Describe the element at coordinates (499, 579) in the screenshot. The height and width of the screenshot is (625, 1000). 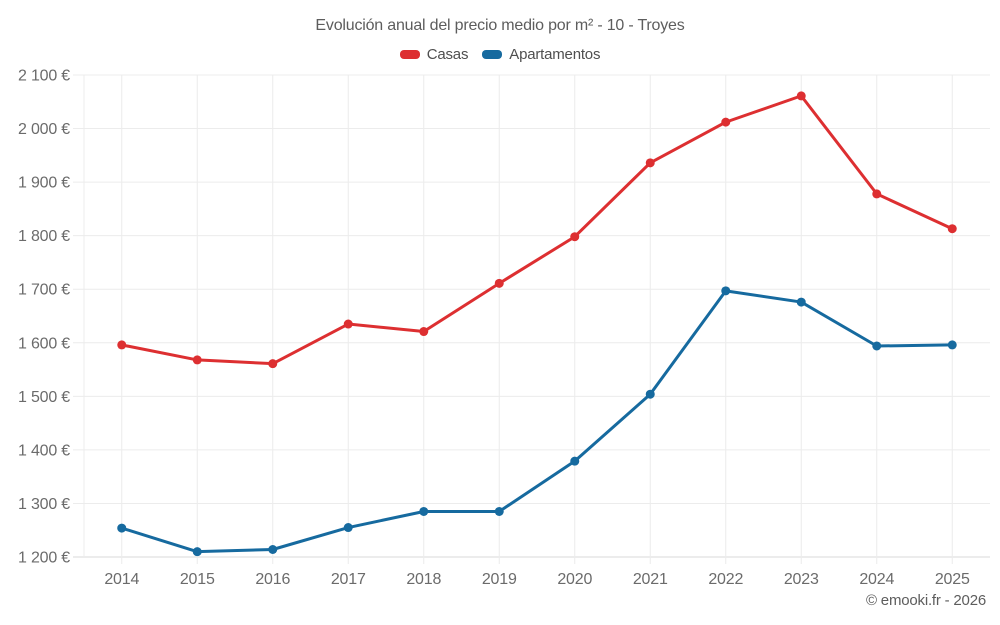
I see `x-tick-label: 2019` at that location.